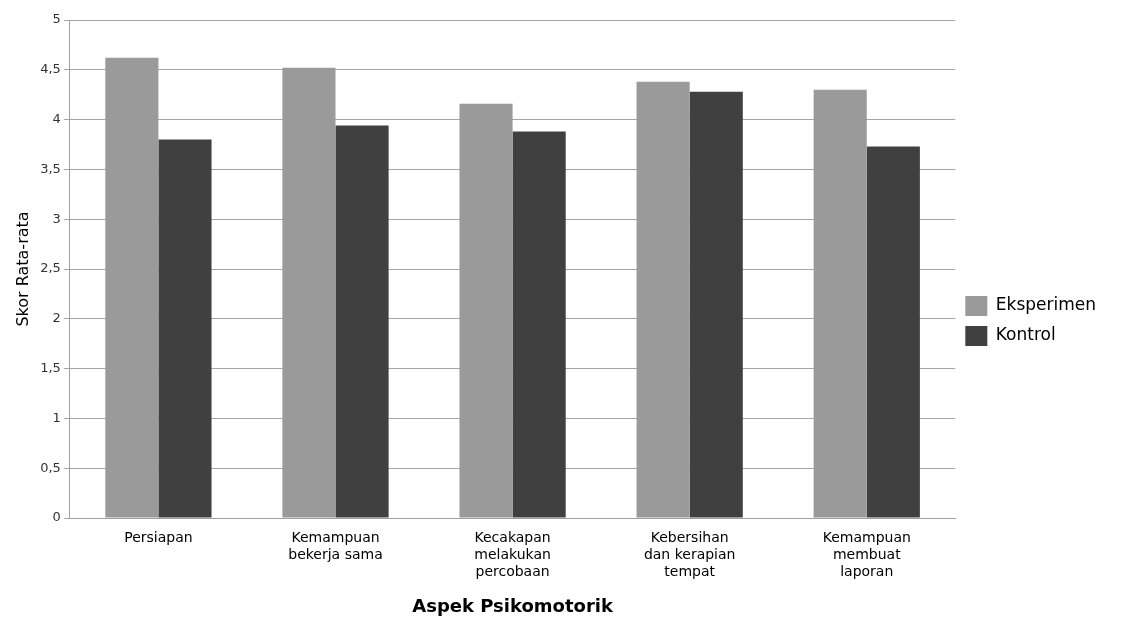 This screenshot has height=632, width=1126. Describe the element at coordinates (50, 69) in the screenshot. I see `y-tick-label: 4,5` at that location.